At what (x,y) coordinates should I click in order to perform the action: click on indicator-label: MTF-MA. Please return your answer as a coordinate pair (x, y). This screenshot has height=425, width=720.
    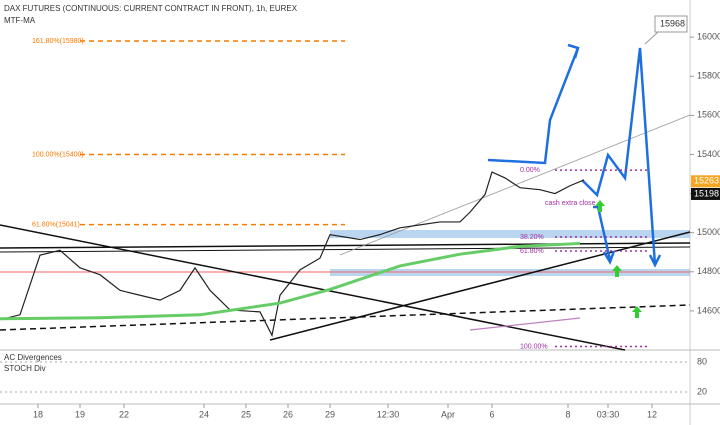
    Looking at the image, I should click on (20, 20).